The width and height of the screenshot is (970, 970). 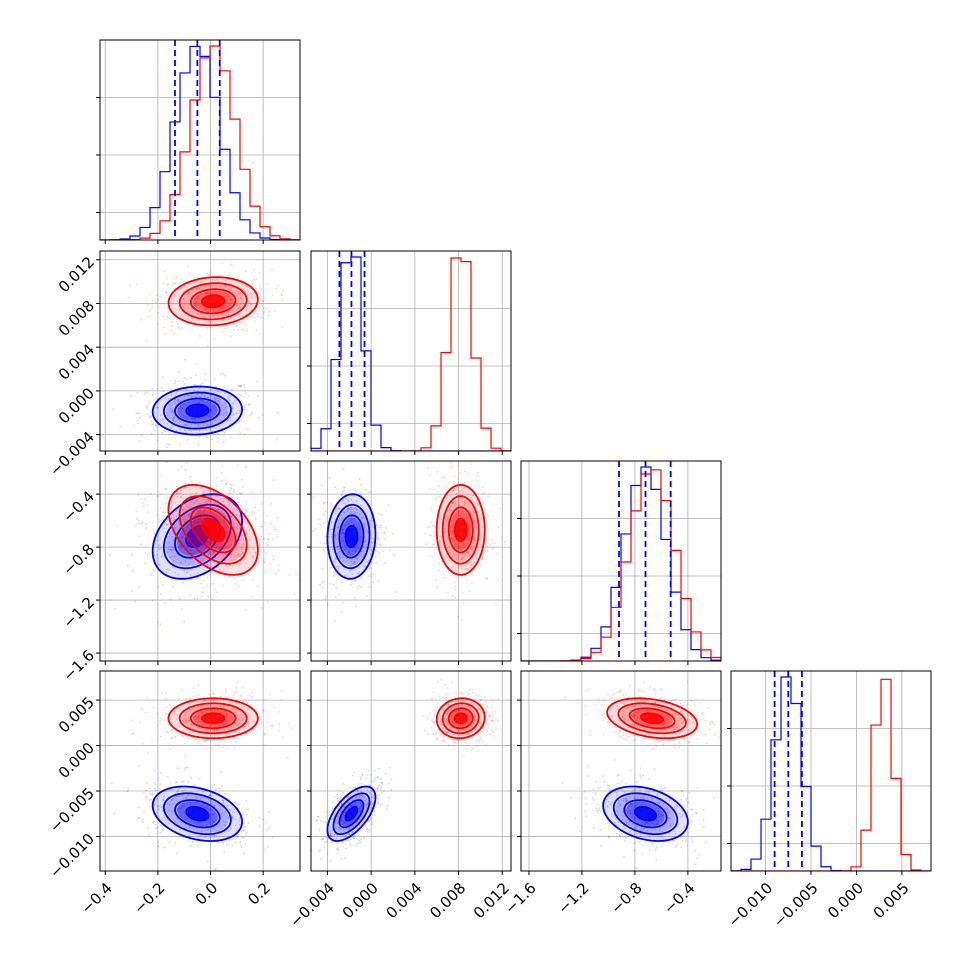 What do you see at coordinates (411, 771) in the screenshot?
I see `panel-frame` at bounding box center [411, 771].